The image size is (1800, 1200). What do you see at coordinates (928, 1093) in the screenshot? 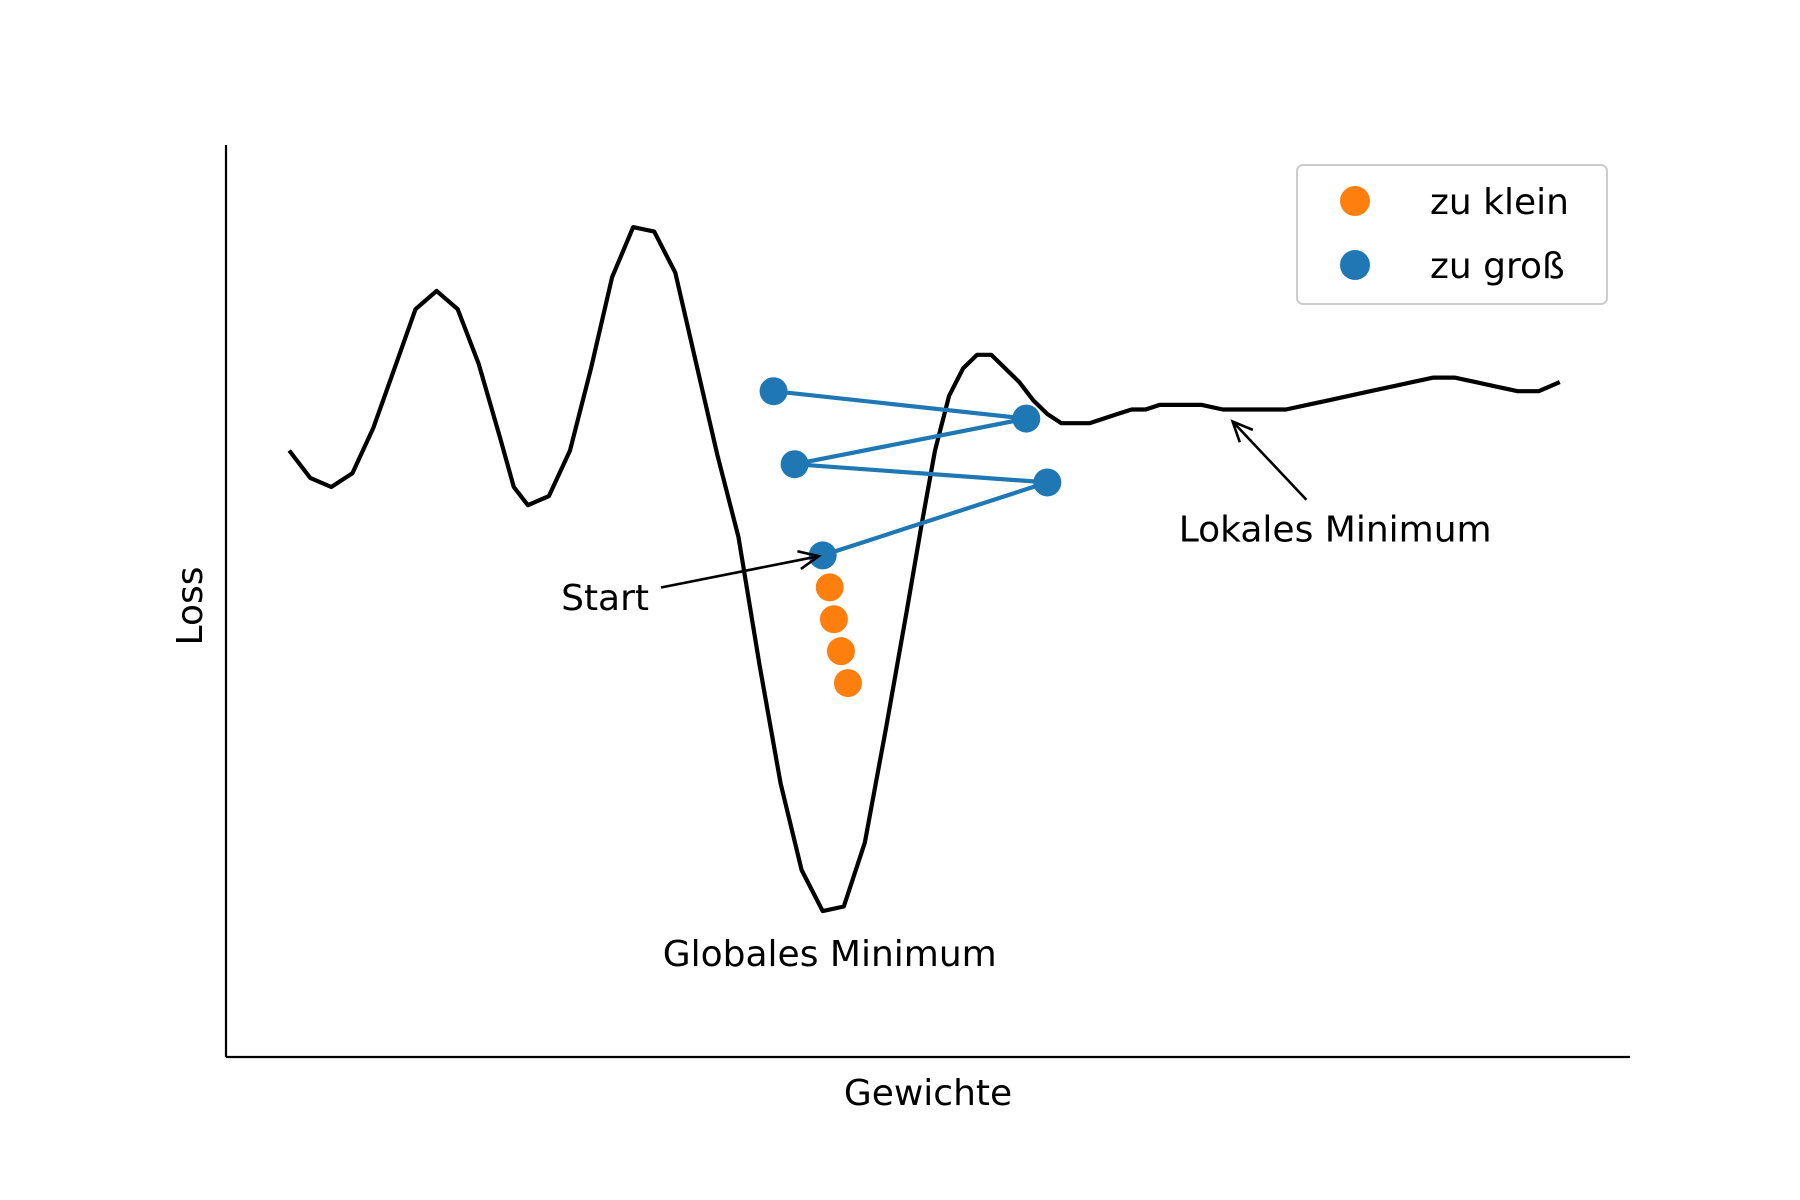
I see `x-axis-label: Gewichte` at bounding box center [928, 1093].